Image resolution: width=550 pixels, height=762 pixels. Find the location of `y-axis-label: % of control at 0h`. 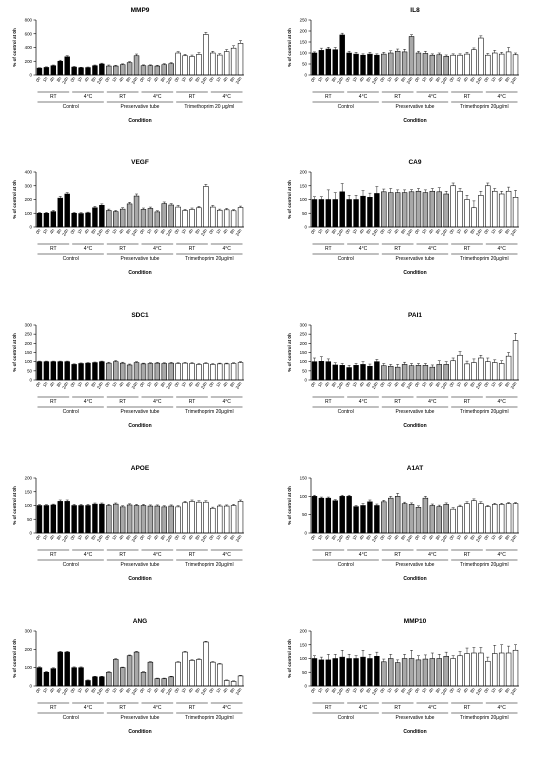

y-axis-label: % of control at 0h is located at coordinates (289, 505).